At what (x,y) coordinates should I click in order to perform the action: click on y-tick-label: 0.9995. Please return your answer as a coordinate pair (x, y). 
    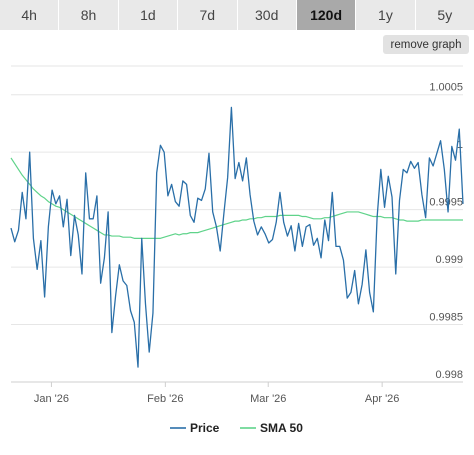
    Looking at the image, I should click on (446, 203).